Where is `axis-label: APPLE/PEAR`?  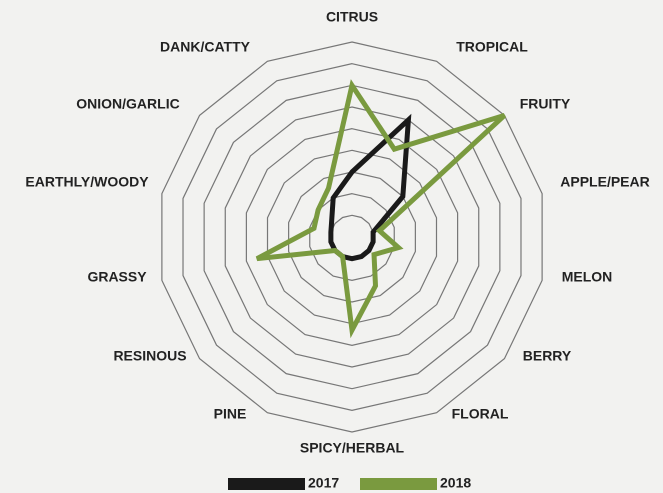 axis-label: APPLE/PEAR is located at coordinates (604, 182).